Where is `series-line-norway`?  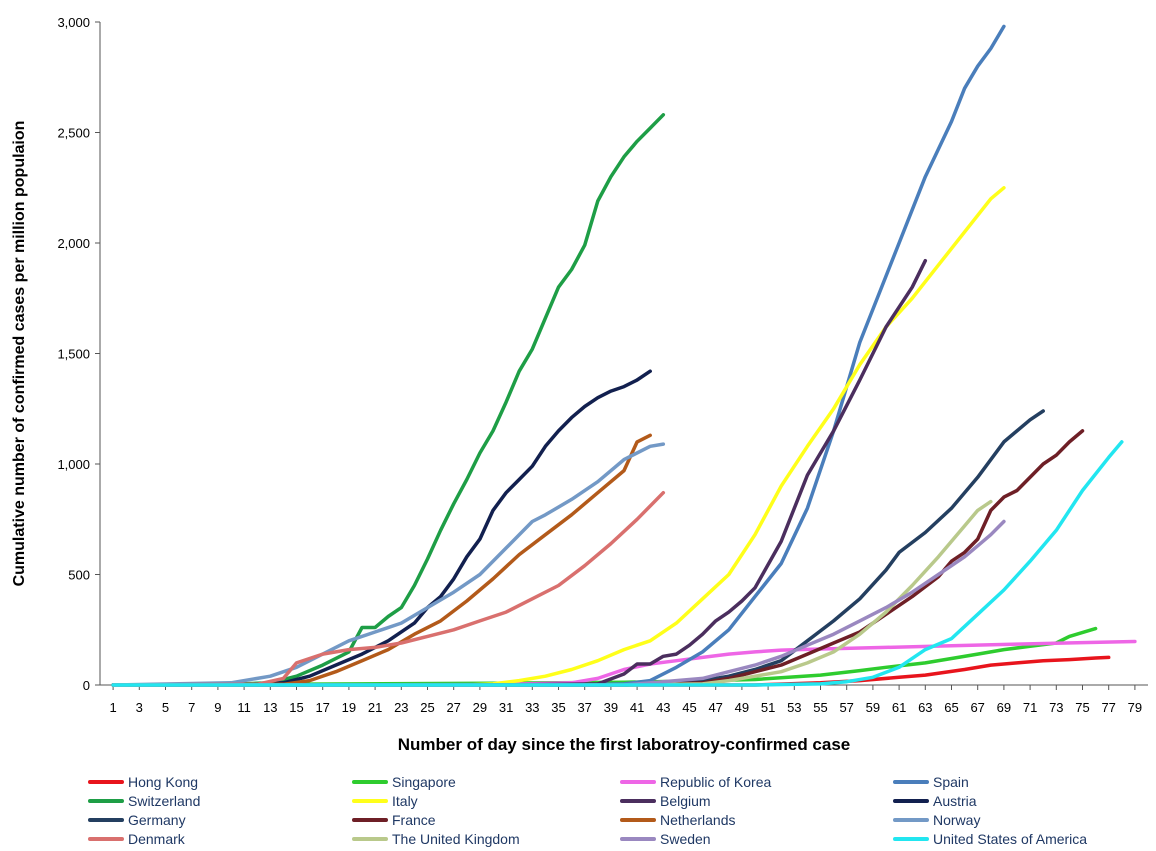
series-line-norway is located at coordinates (388, 564).